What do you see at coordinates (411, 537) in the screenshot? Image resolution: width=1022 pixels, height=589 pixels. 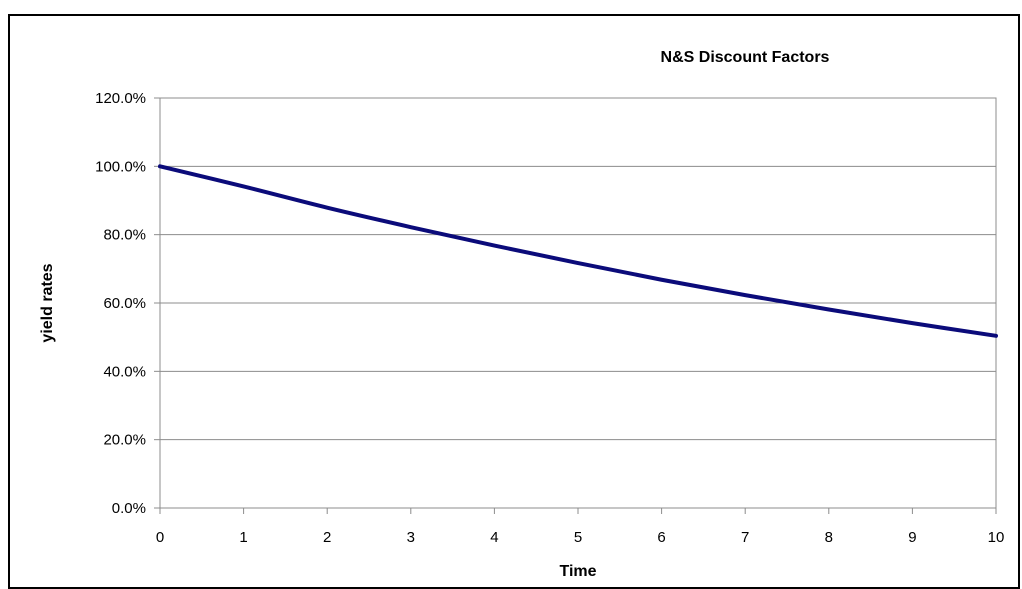 I see `x-tick-label: 3` at bounding box center [411, 537].